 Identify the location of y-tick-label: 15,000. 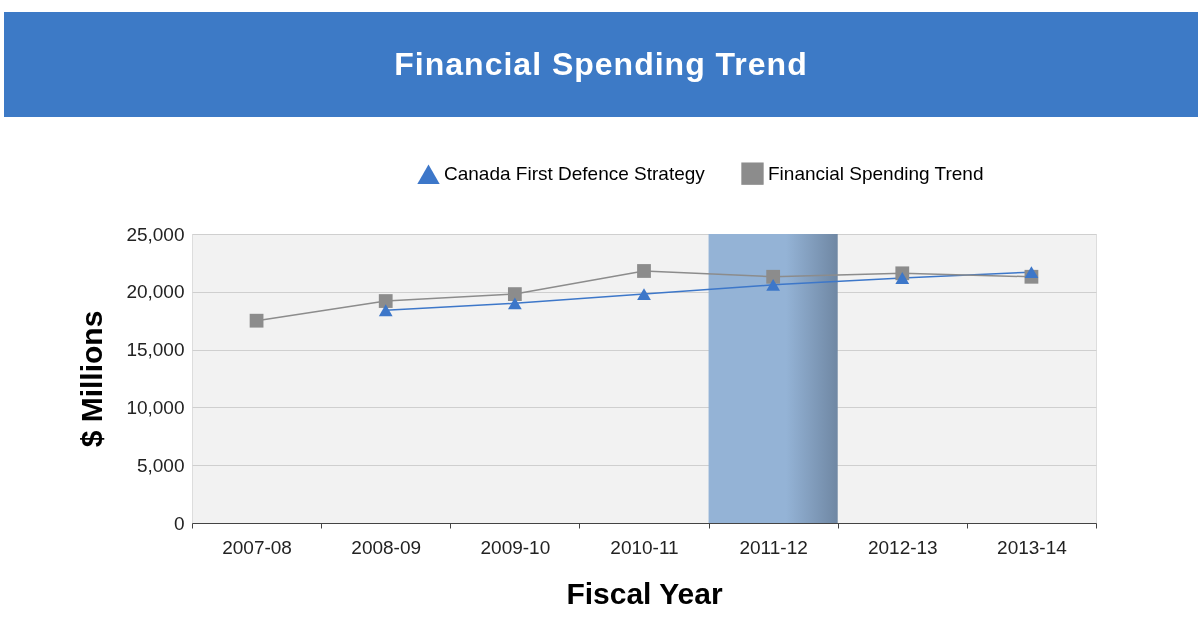
(155, 350).